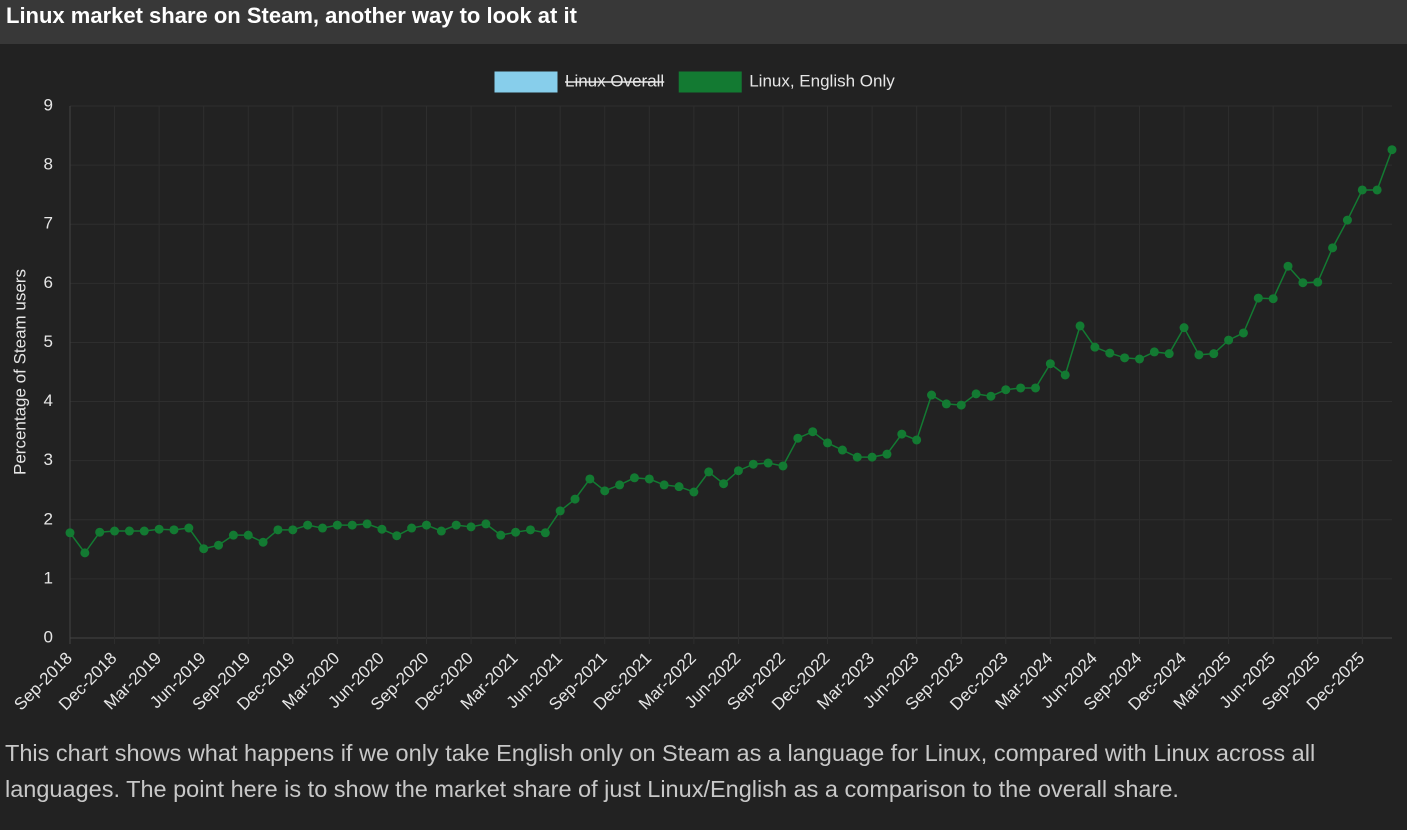  I want to click on y-tick-label: 9, so click(48, 104).